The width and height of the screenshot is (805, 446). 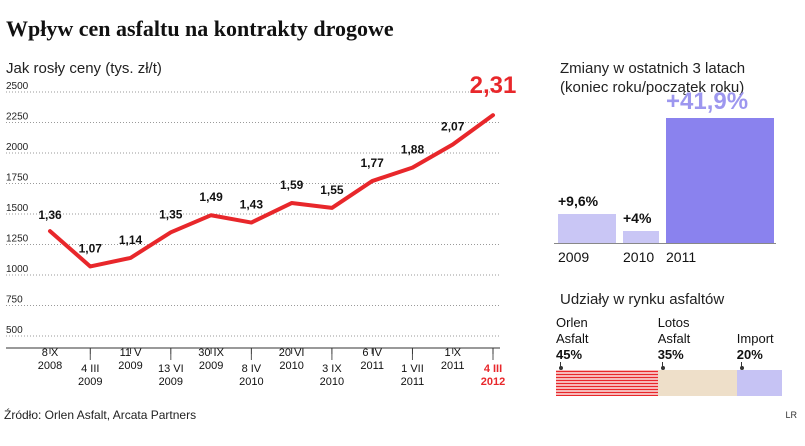 I want to click on line-chart-title: Jak rosły ceny (tys. zł/t), so click(x=84, y=68).